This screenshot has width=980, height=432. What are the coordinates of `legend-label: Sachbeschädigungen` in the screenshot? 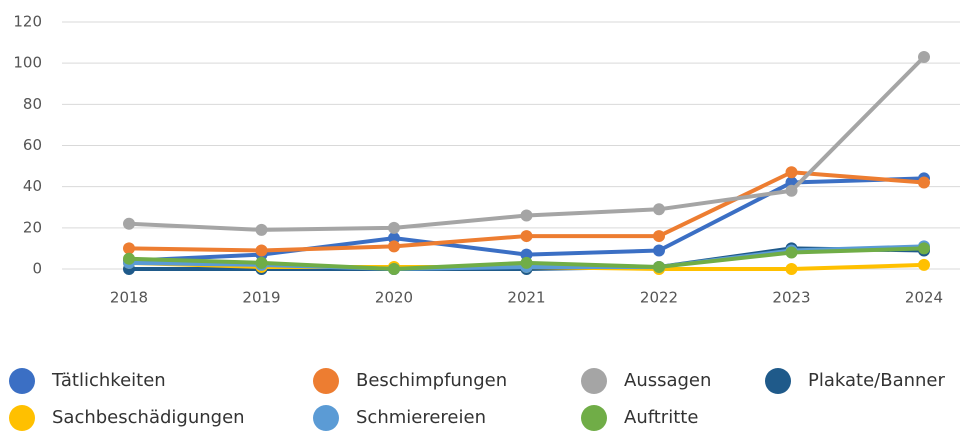 It's located at (148, 417).